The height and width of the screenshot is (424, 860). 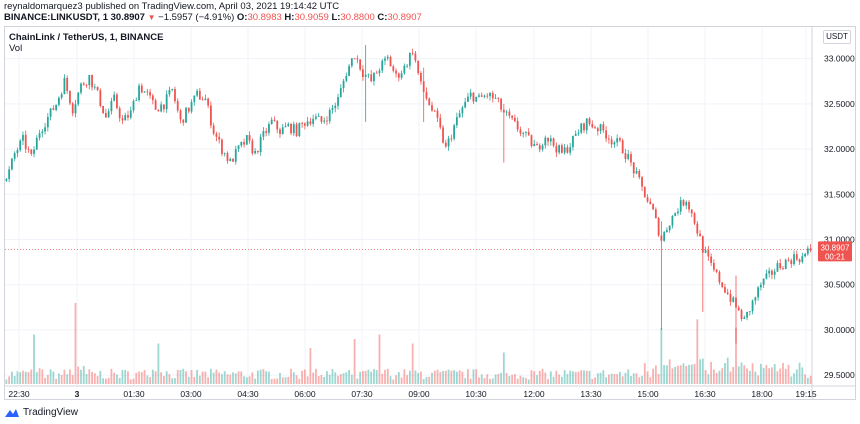 I want to click on price-tick-label: 33.0000, so click(x=839, y=59).